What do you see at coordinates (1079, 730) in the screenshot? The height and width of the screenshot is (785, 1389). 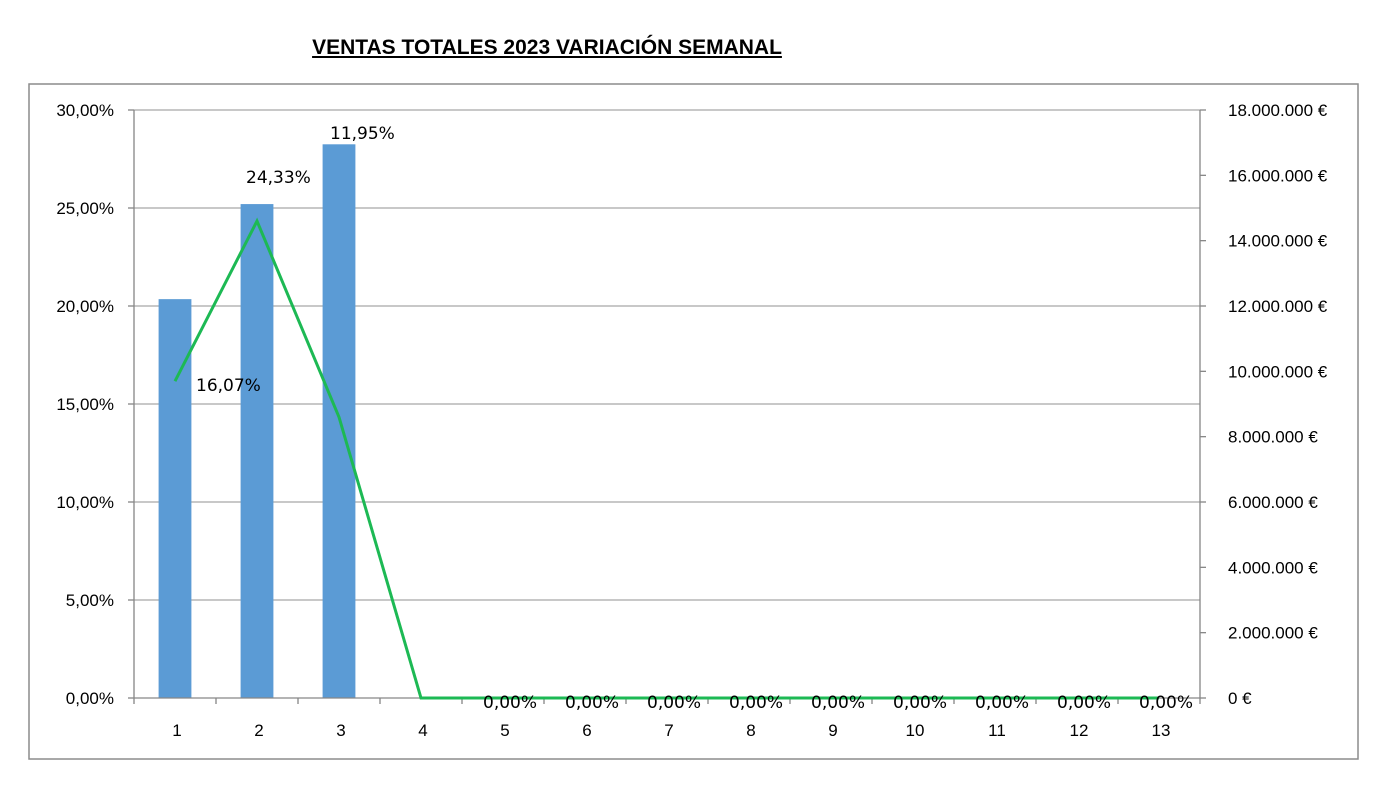 I see `x-tick-label: 12` at bounding box center [1079, 730].